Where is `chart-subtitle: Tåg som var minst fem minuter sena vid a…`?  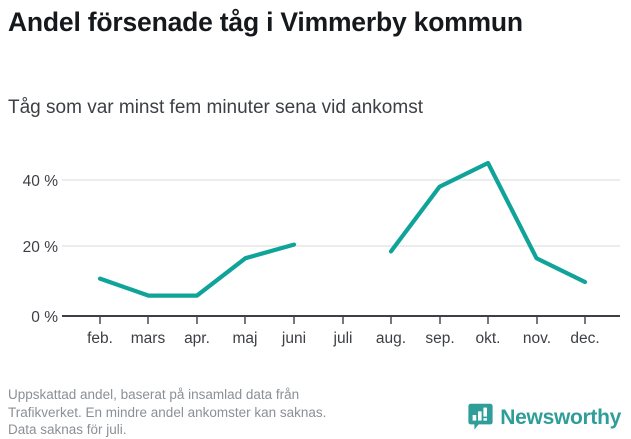
chart-subtitle: Tåg som var minst fem minuter sena vid a… is located at coordinates (215, 107).